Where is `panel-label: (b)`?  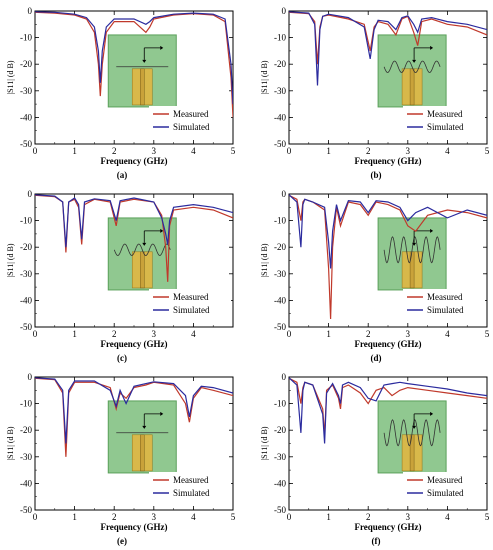
panel-label: (b) is located at coordinates (376, 175).